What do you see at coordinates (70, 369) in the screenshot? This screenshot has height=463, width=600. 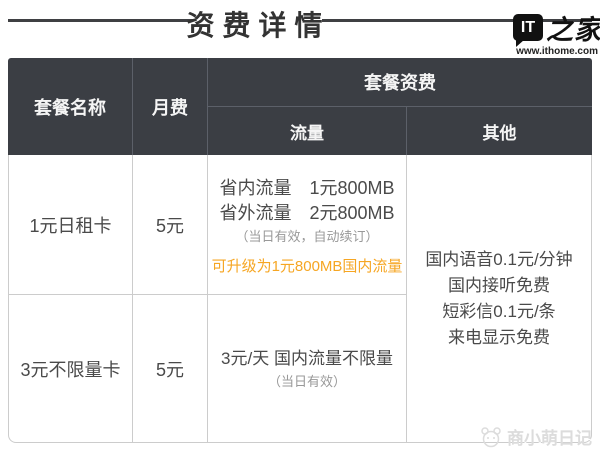 I see `row2-package-name: 3元不限量卡` at bounding box center [70, 369].